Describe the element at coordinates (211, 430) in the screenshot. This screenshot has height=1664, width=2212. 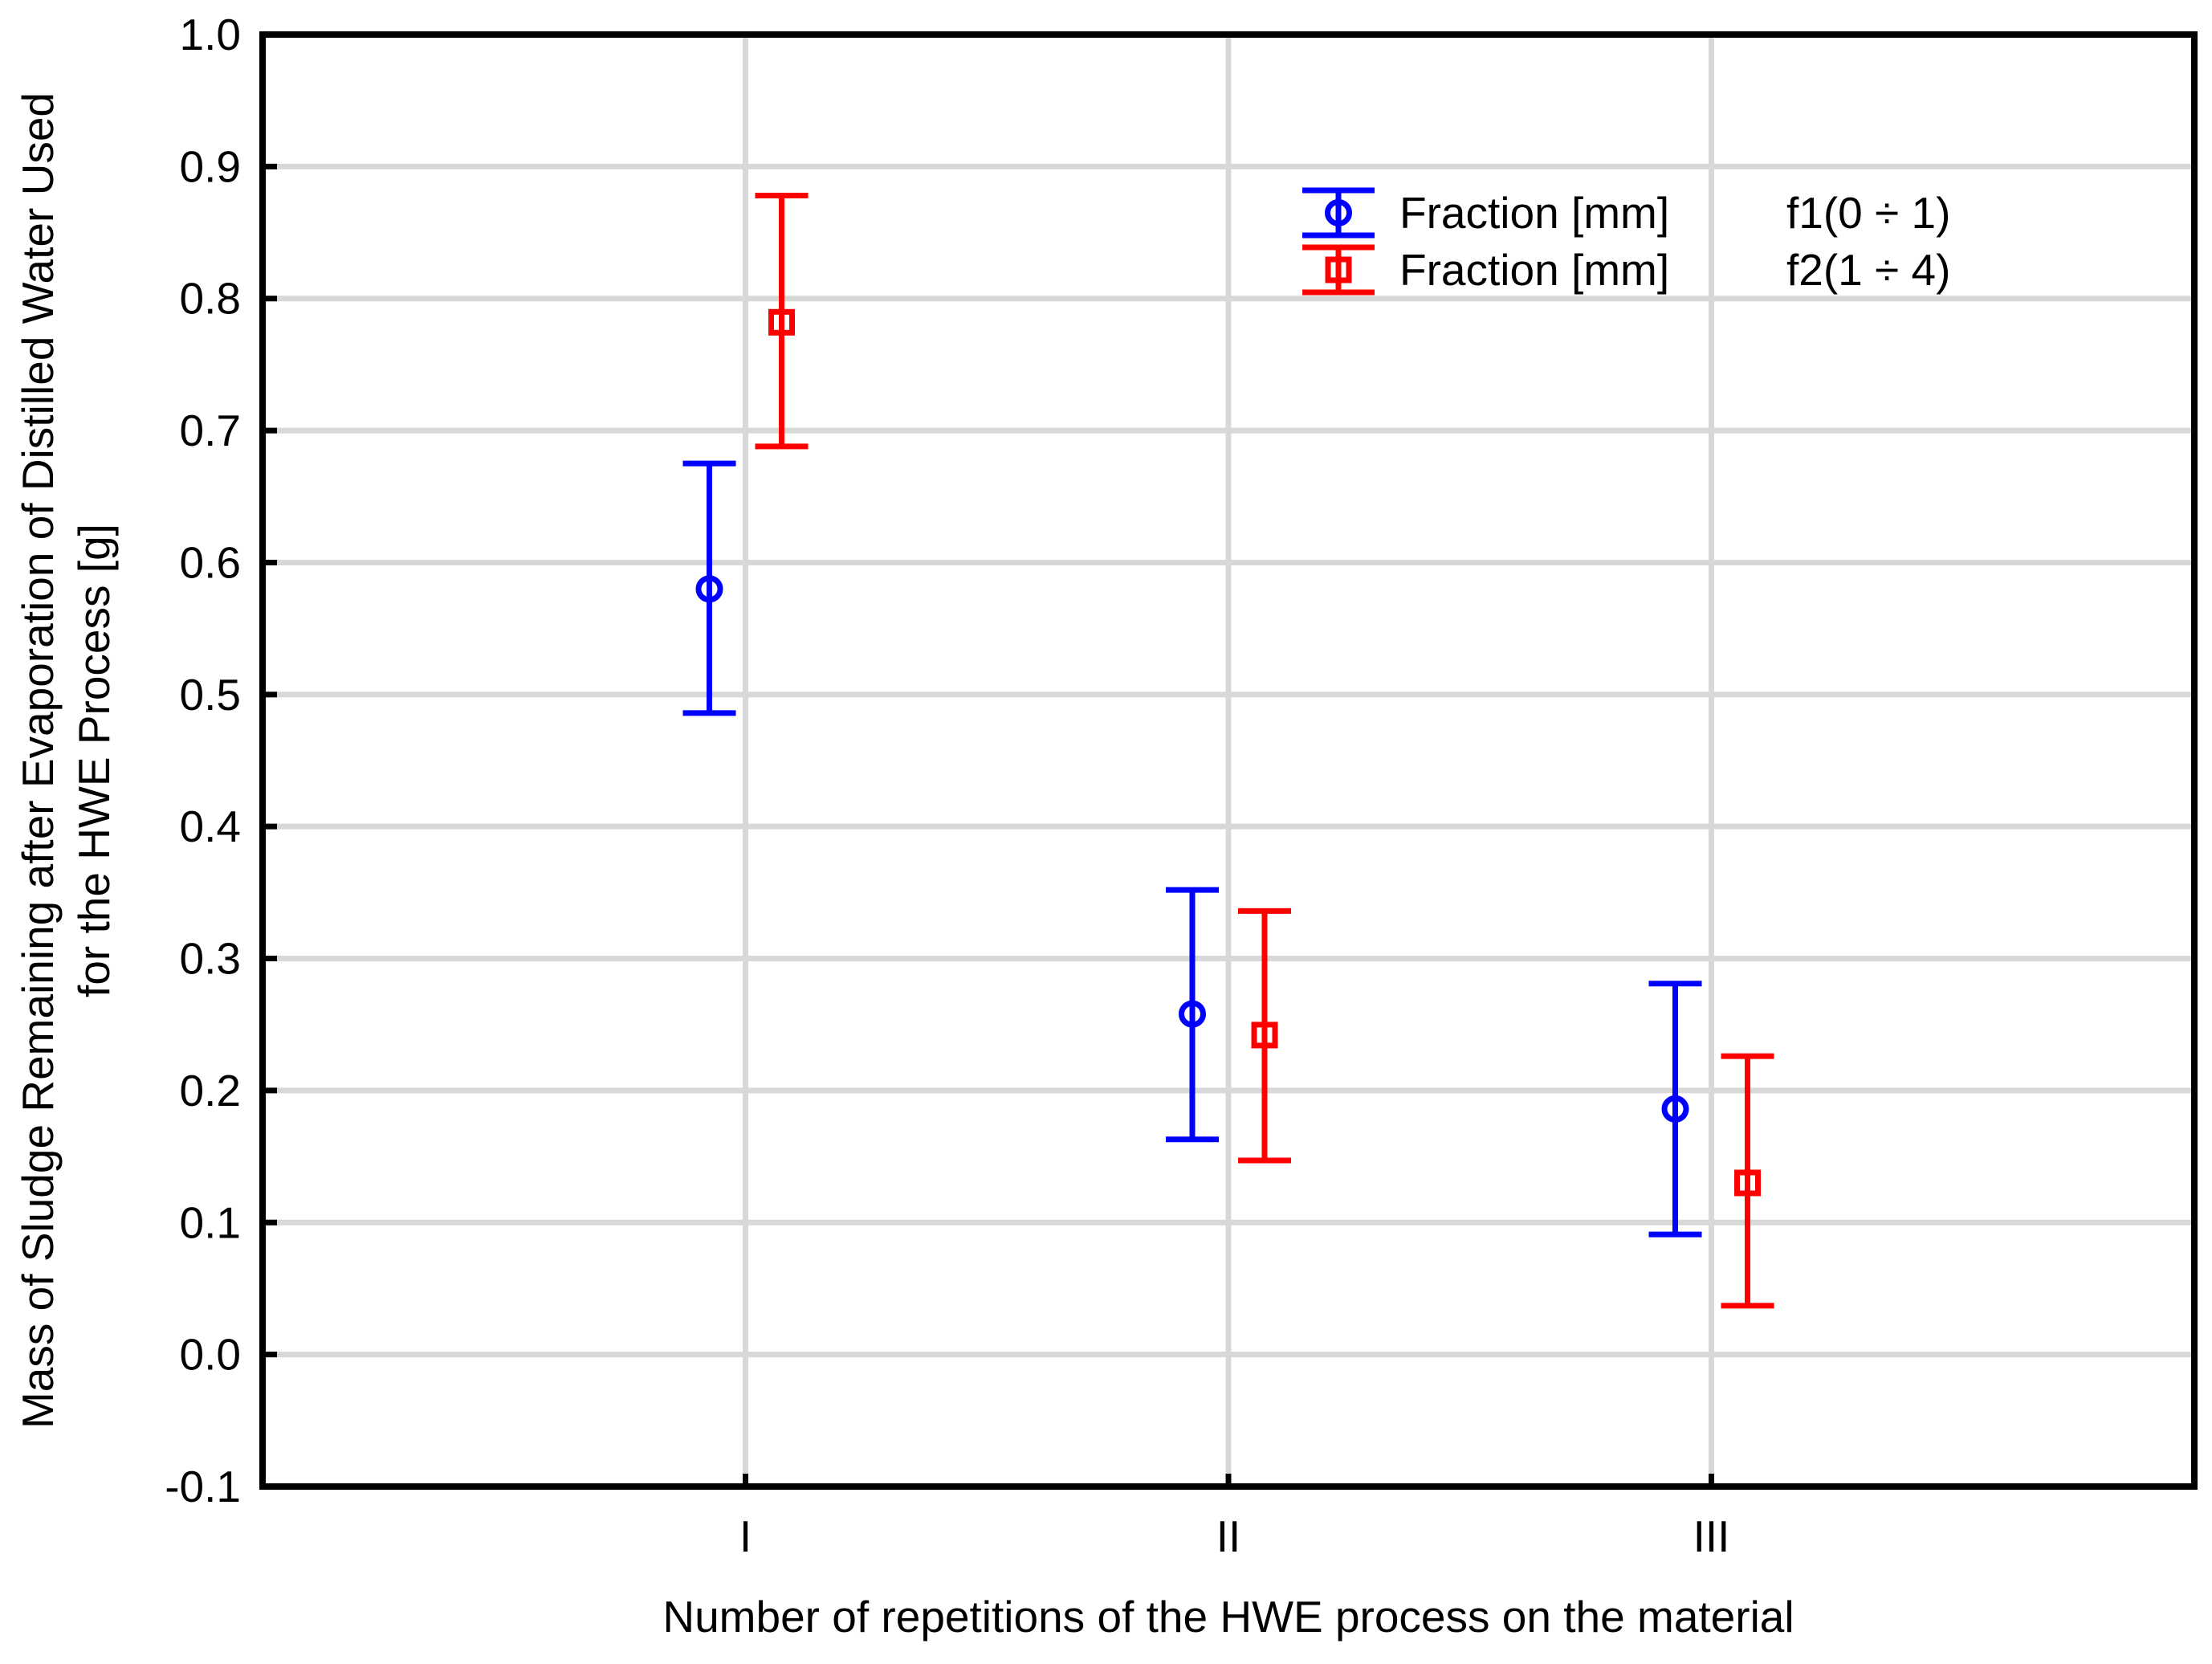
I see `y-tick-label: 0.7` at that location.